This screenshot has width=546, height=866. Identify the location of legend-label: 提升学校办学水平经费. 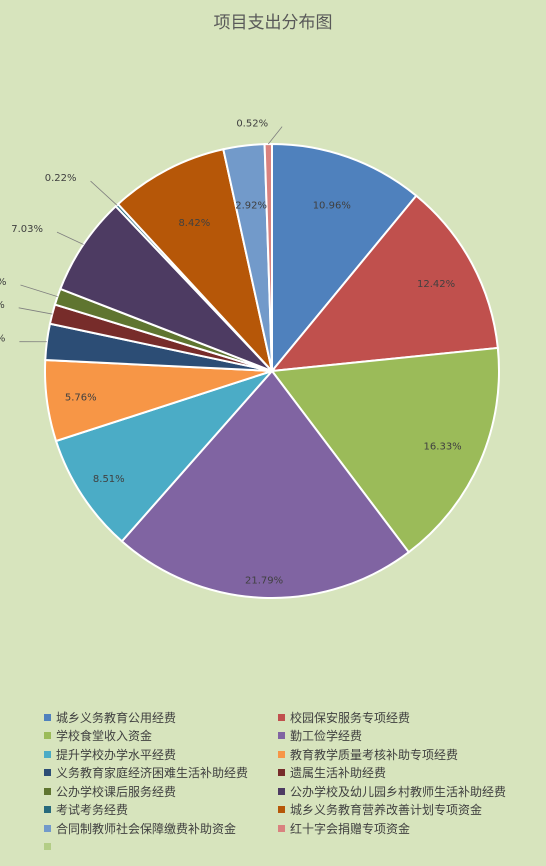
(116, 754).